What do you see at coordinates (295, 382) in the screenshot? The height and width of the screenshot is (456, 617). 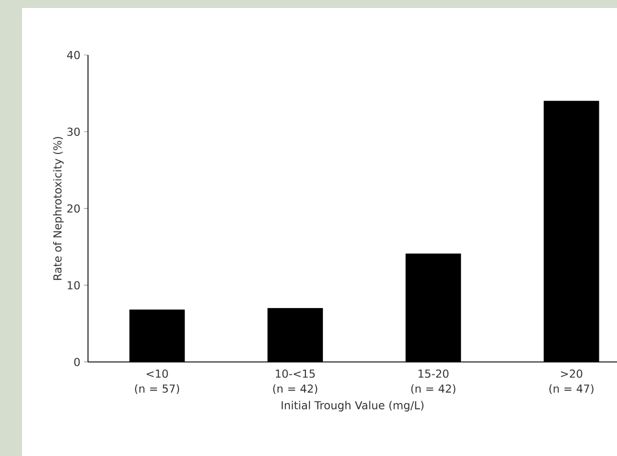 I see `x-tick-label: 10-<15 (n = 42)` at bounding box center [295, 382].